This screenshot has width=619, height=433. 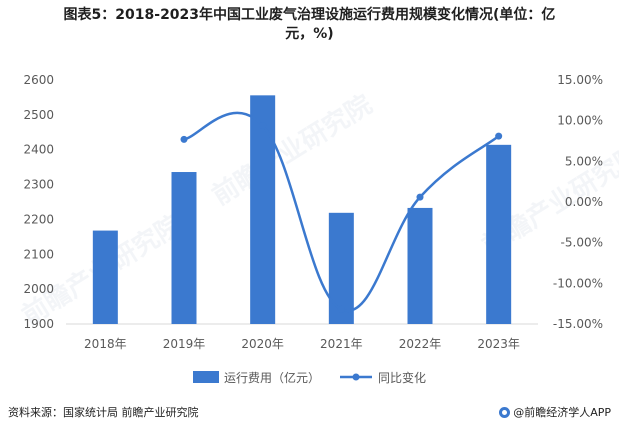 I want to click on chart-title-line2: 元，%), so click(x=309, y=34).